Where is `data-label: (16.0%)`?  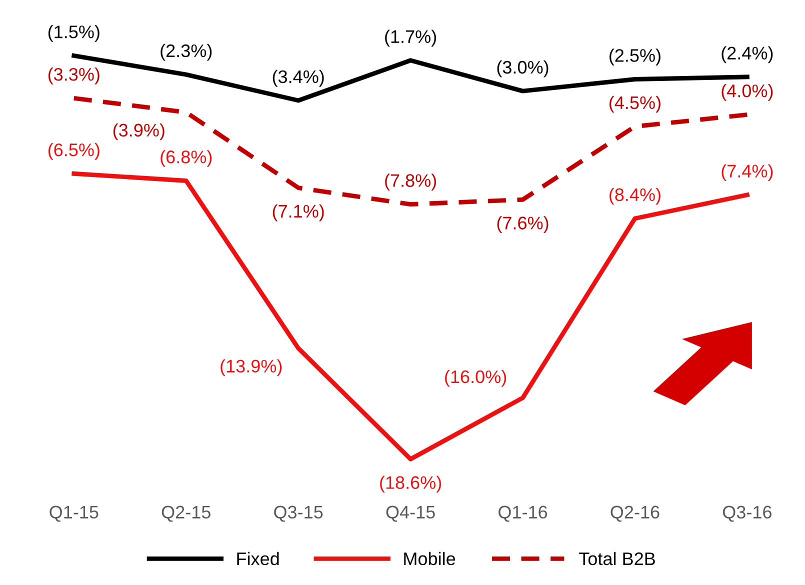
data-label: (16.0%) is located at coordinates (475, 378).